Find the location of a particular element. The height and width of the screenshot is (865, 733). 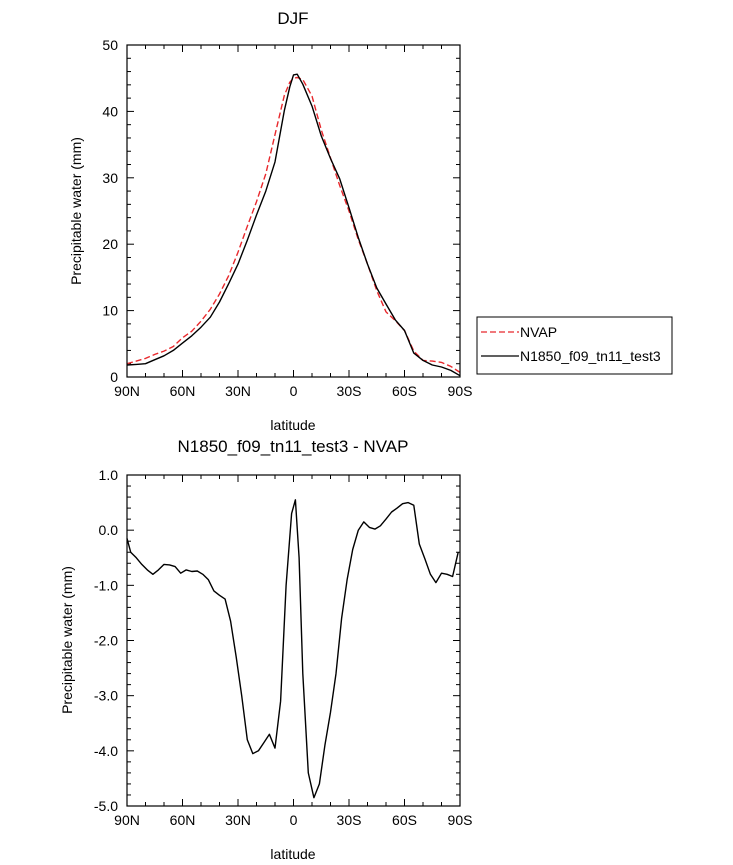

legend-label-model: N1850_f09_tn11_test3 is located at coordinates (590, 356).